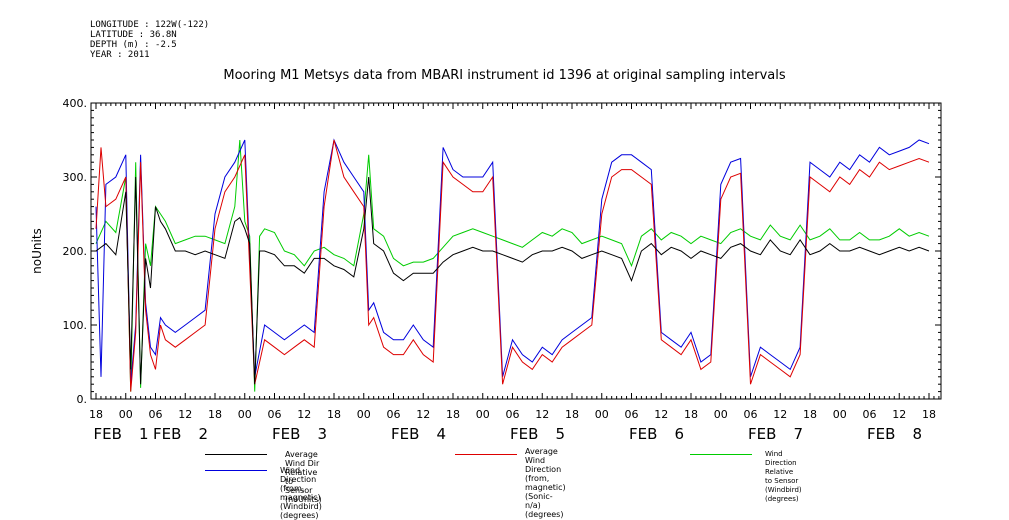 The width and height of the screenshot is (1009, 520). I want to click on depth-label: DEPTH (m) : -2.5, so click(133, 45).